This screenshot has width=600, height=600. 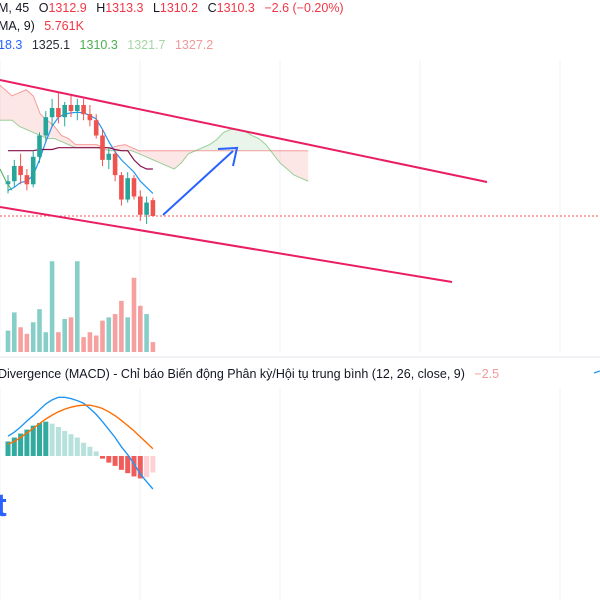 What do you see at coordinates (156, 8) in the screenshot?
I see `legend-l-label: L` at bounding box center [156, 8].